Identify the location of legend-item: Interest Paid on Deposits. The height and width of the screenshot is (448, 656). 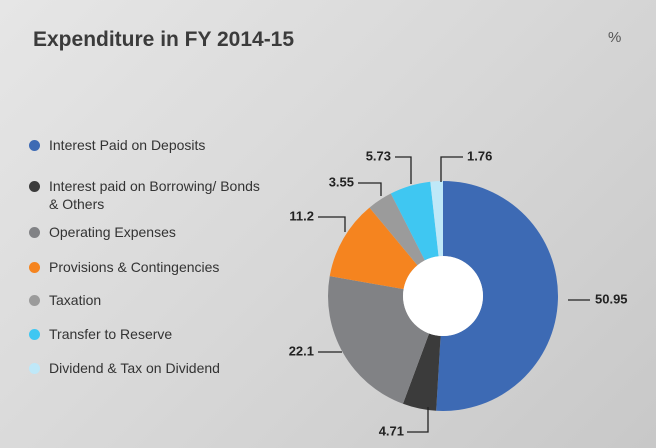
(145, 145).